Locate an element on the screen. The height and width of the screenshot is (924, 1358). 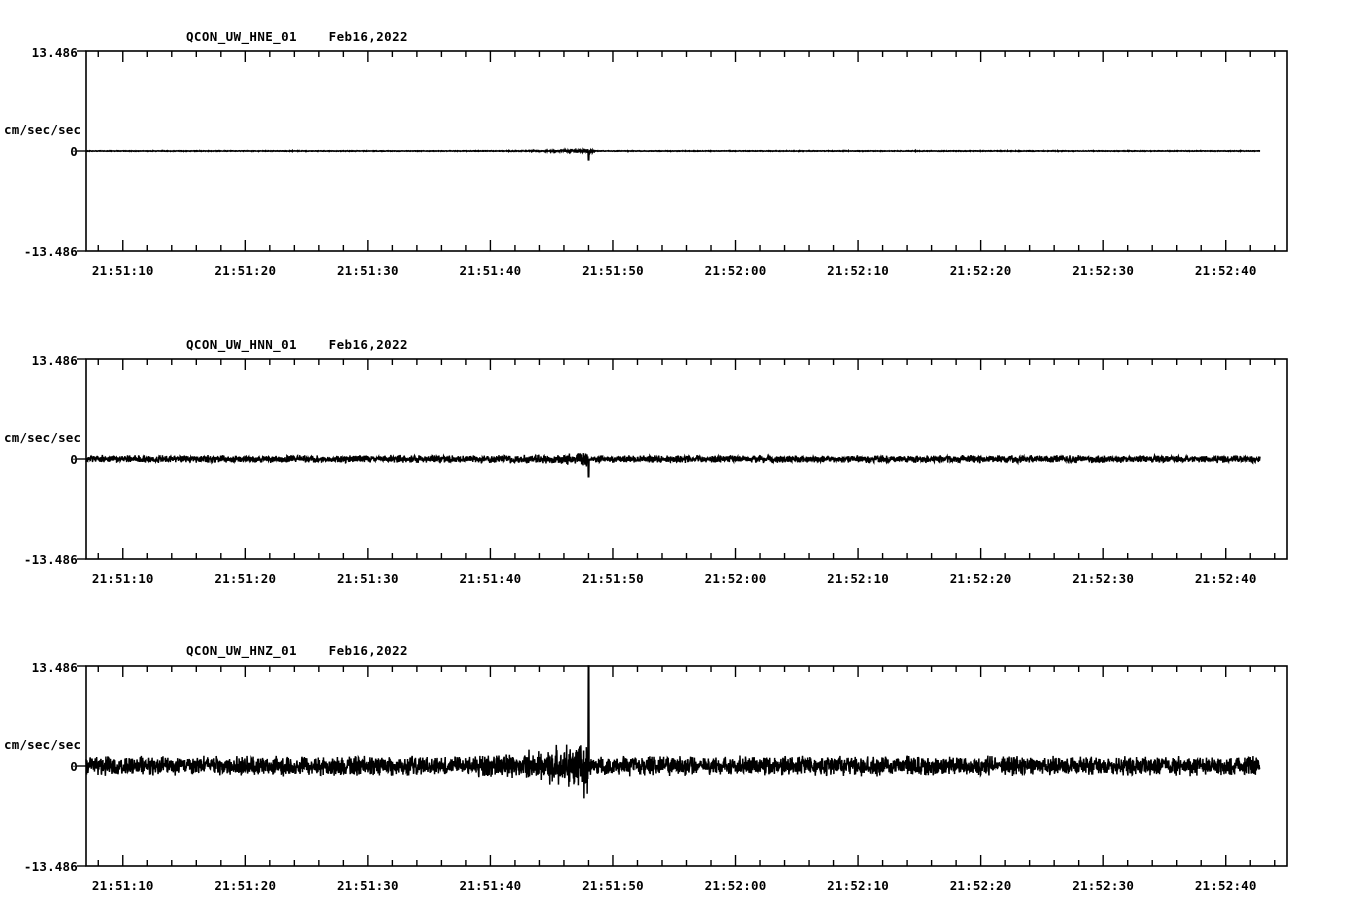
y-tick-max-hnn: 13.486 is located at coordinates (54, 360).